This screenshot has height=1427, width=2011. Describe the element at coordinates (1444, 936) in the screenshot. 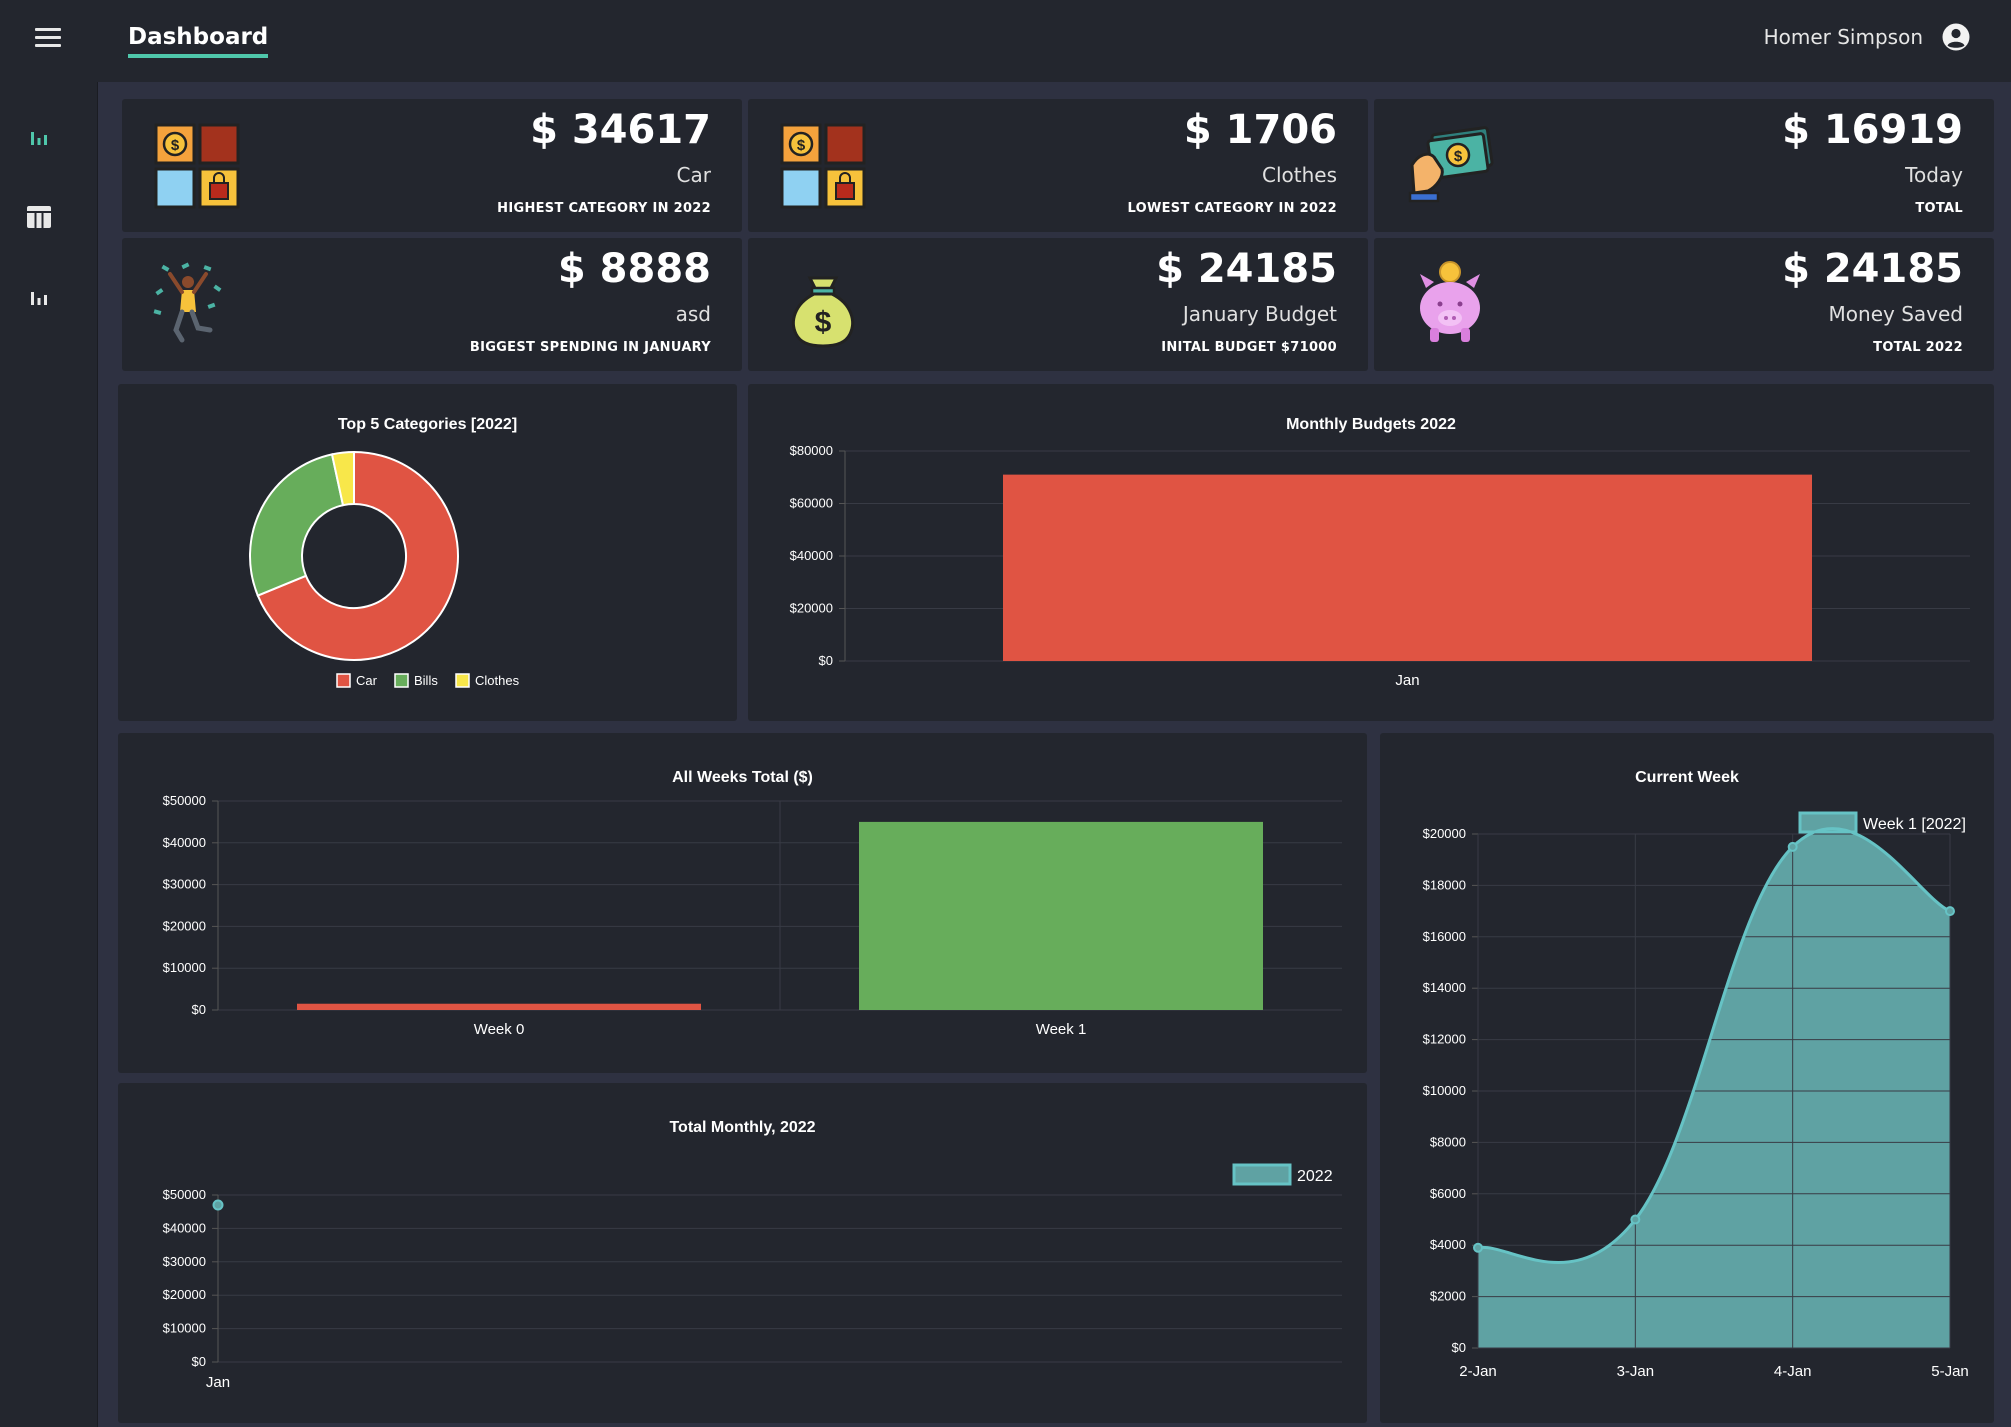

I see `y-tick-label: $16000` at that location.